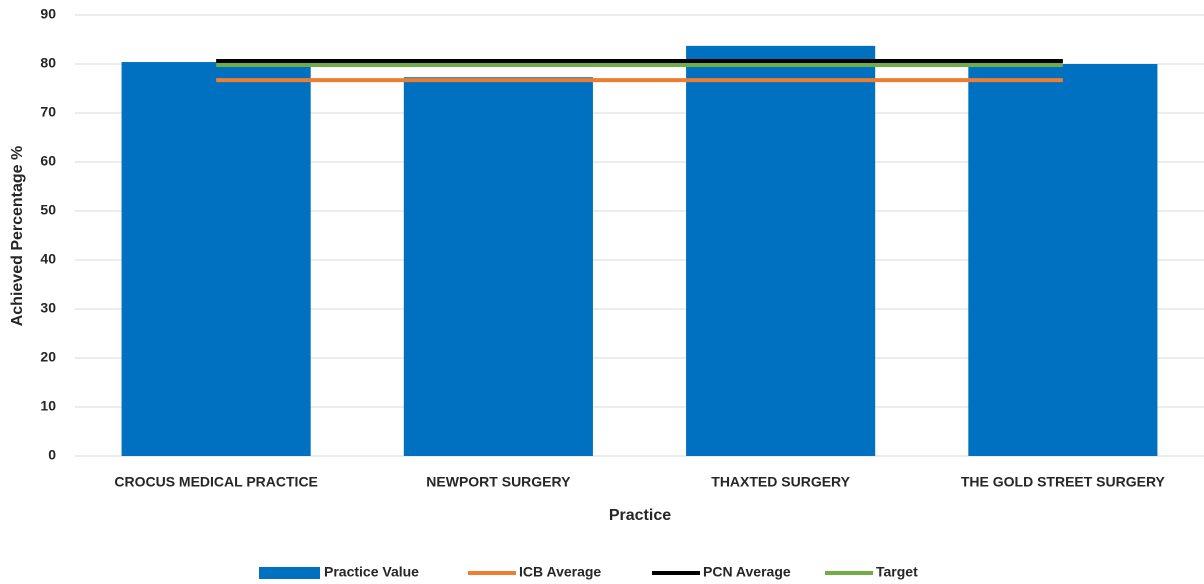 The height and width of the screenshot is (584, 1204). I want to click on y-tick-label: 10, so click(48, 406).